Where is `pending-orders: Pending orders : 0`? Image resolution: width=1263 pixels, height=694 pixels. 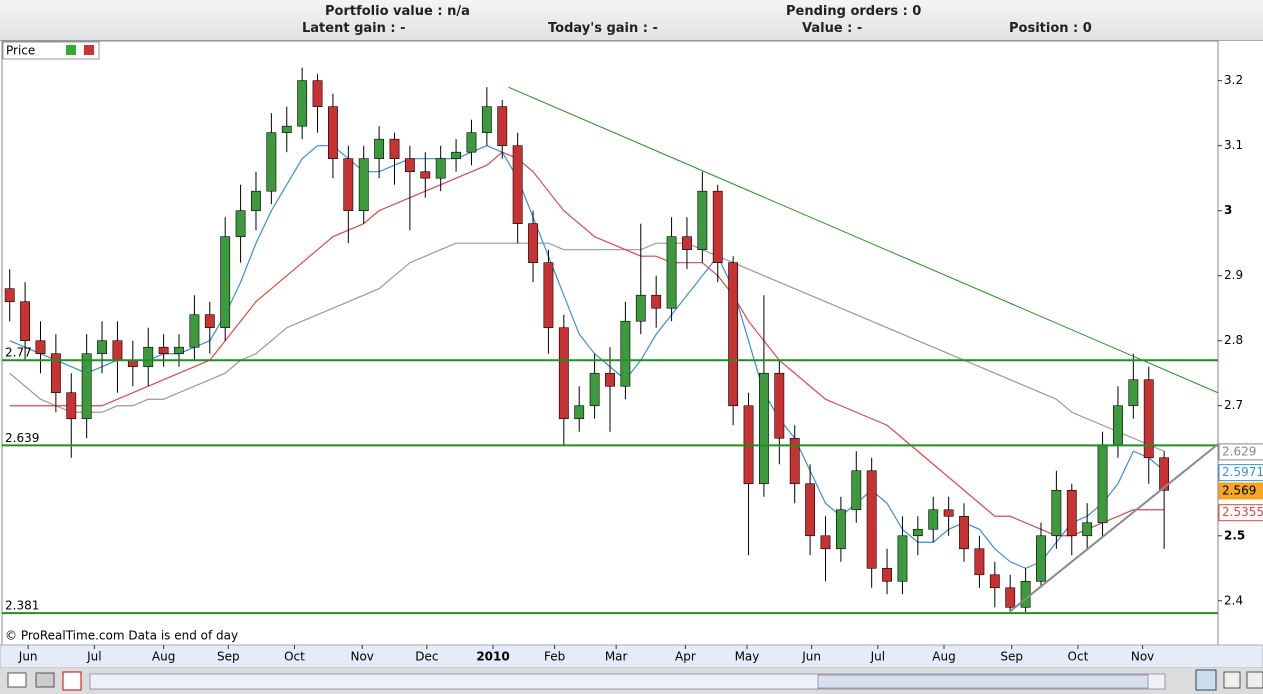 pending-orders: Pending orders : 0 is located at coordinates (854, 11).